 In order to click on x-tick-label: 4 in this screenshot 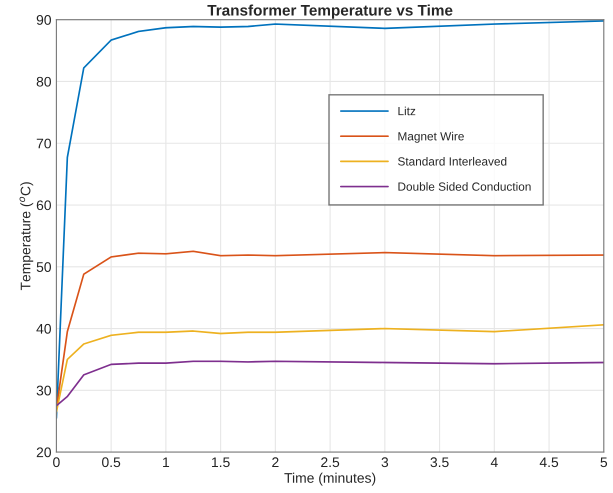, I will do `click(494, 462)`.